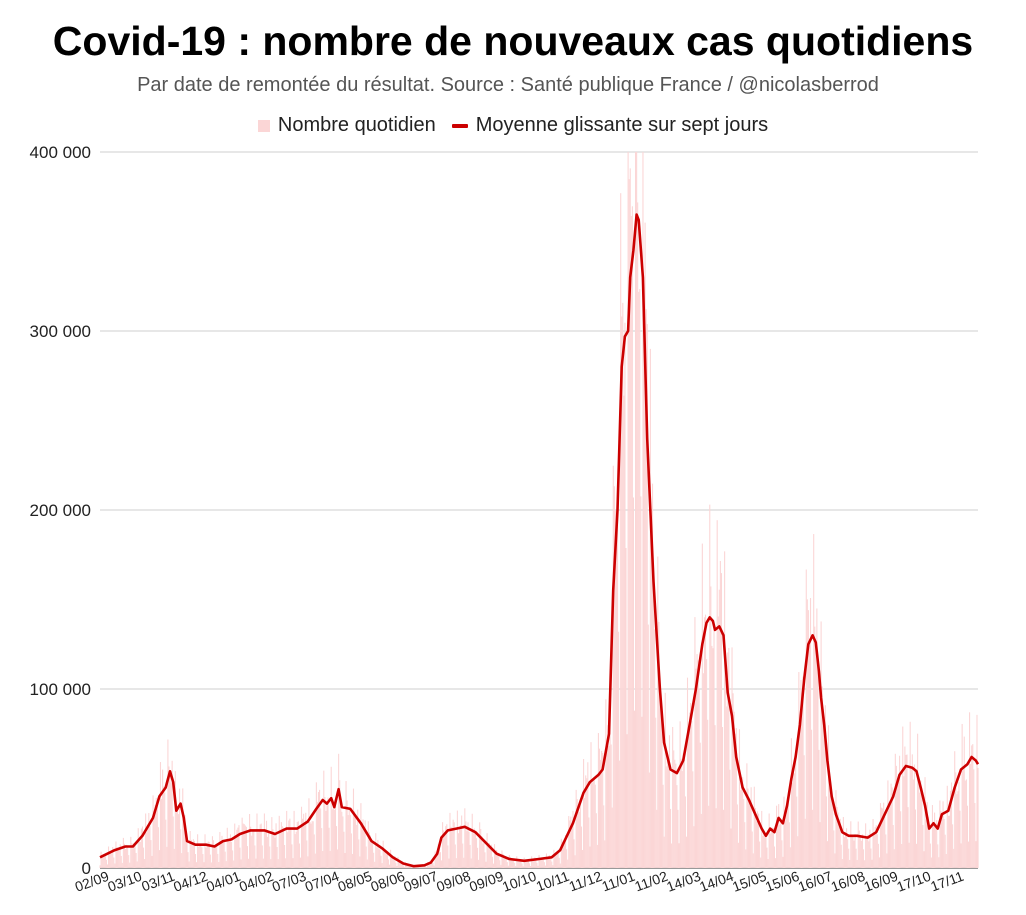 The image size is (1026, 915). What do you see at coordinates (913, 881) in the screenshot?
I see `x-tick-label: 17/10` at bounding box center [913, 881].